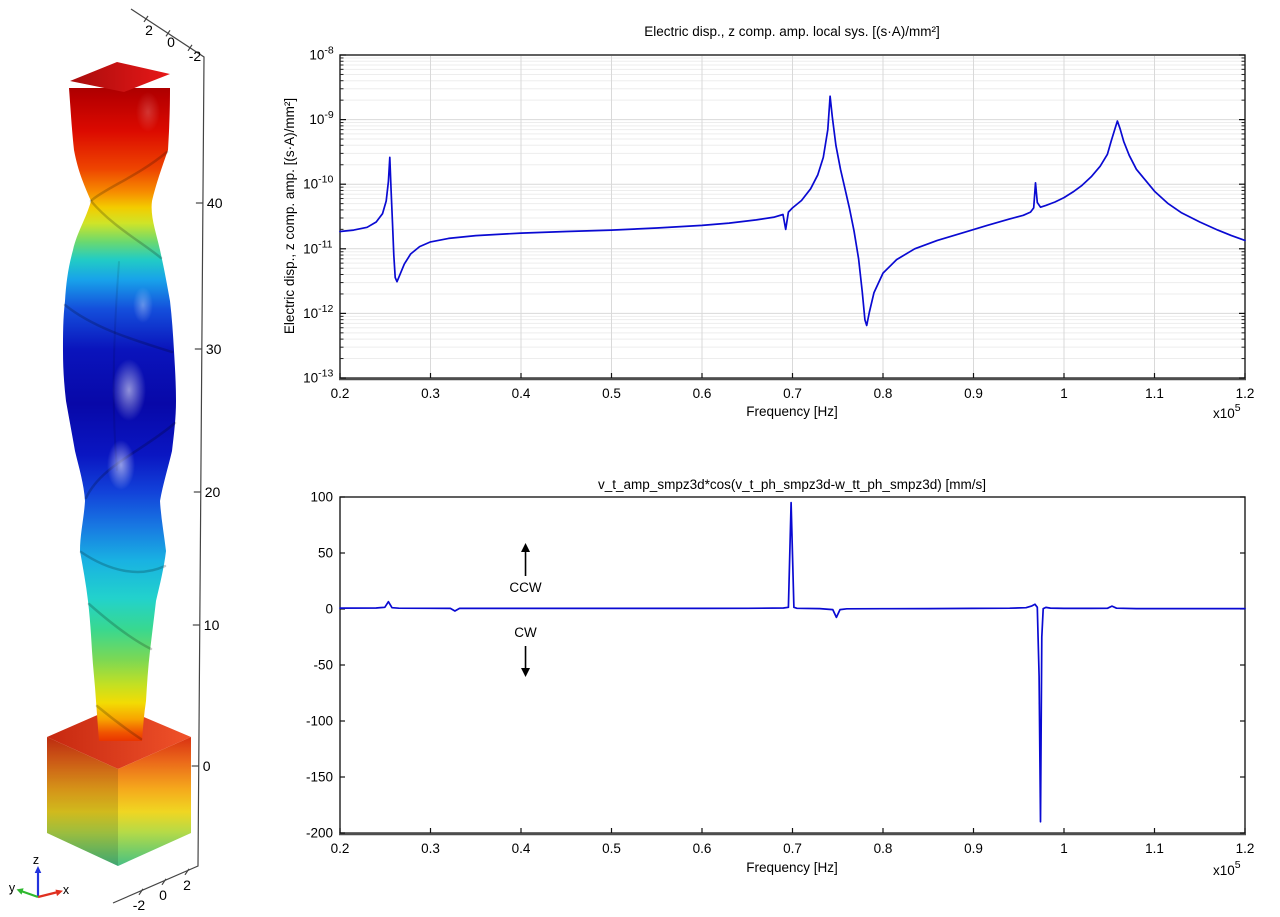 This screenshot has height=917, width=1280. I want to click on y-tick-exponent: -10, so click(325, 180).